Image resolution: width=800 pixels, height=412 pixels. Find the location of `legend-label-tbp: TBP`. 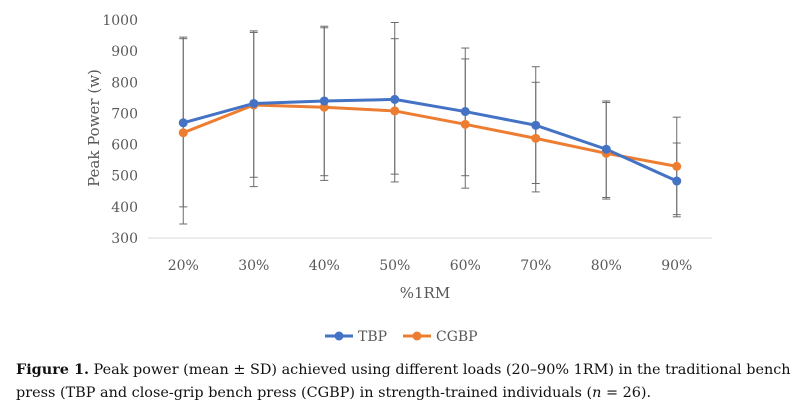

legend-label-tbp: TBP is located at coordinates (372, 337).